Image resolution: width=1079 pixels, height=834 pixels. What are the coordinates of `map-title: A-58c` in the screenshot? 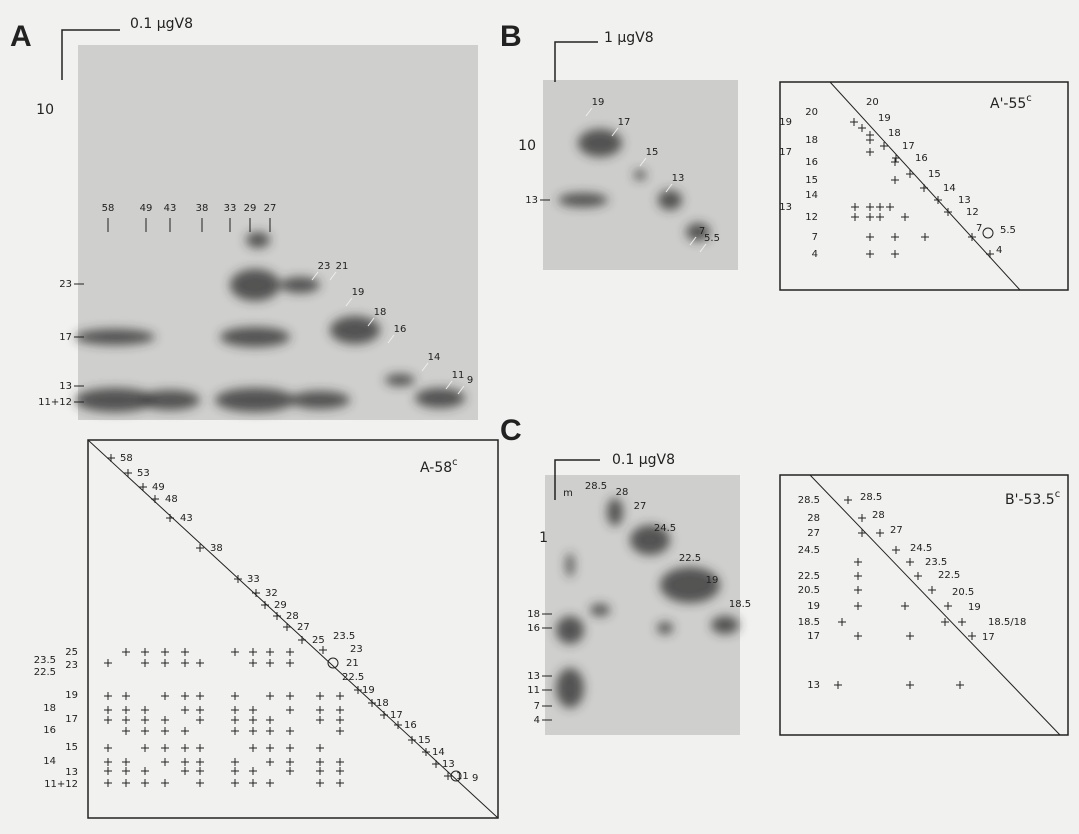 It's located at (439, 466).